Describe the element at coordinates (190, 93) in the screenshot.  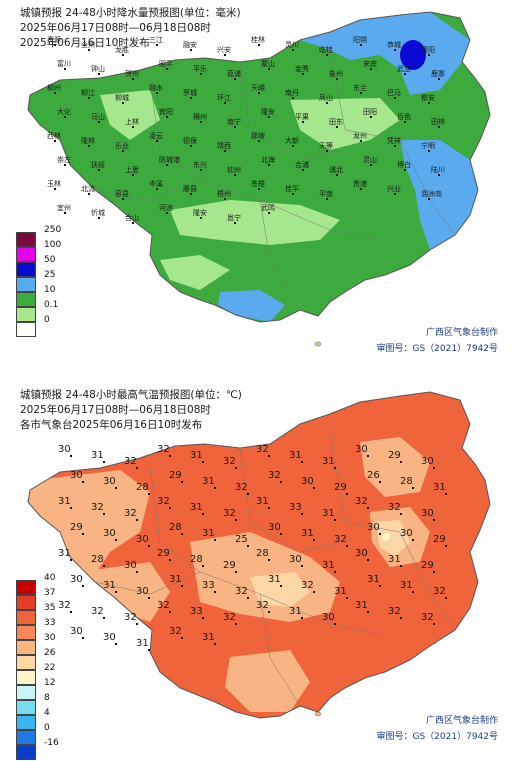
I see `city-label: 罗城` at that location.